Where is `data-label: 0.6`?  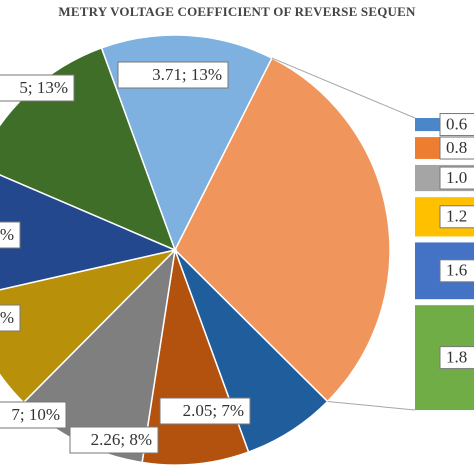
data-label: 0.6 is located at coordinates (456, 123).